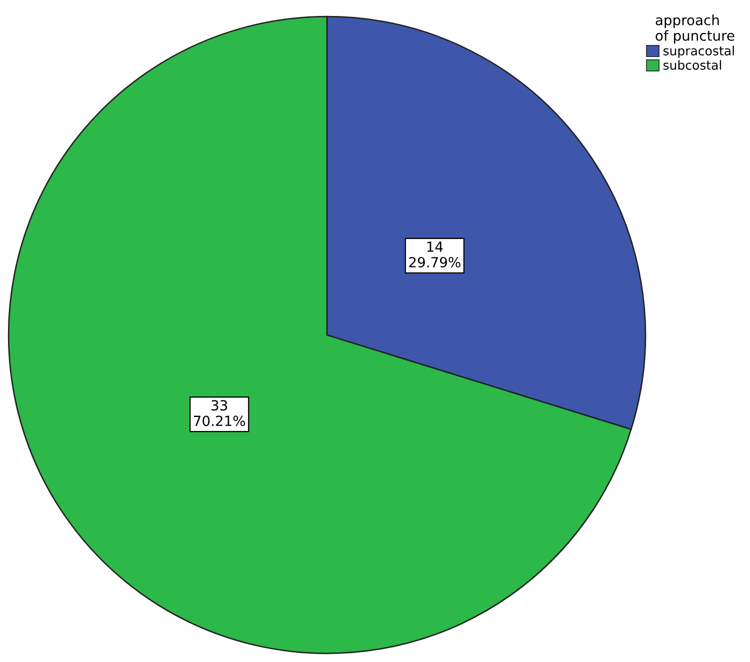  Describe the element at coordinates (695, 29) in the screenshot. I see `legend-title: approach of puncture` at that location.